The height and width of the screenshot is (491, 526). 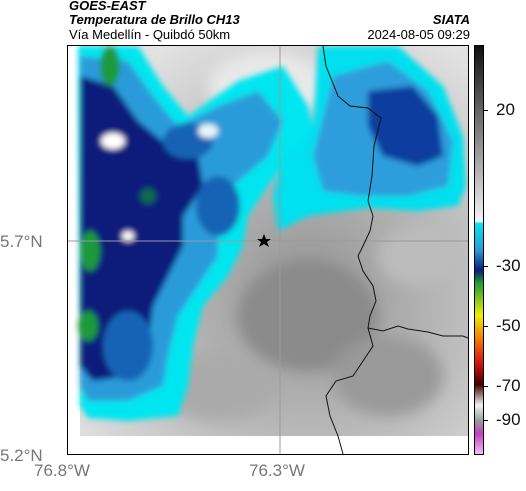 What do you see at coordinates (508, 419) in the screenshot?
I see `colorbar-label-minus90: -90` at bounding box center [508, 419].